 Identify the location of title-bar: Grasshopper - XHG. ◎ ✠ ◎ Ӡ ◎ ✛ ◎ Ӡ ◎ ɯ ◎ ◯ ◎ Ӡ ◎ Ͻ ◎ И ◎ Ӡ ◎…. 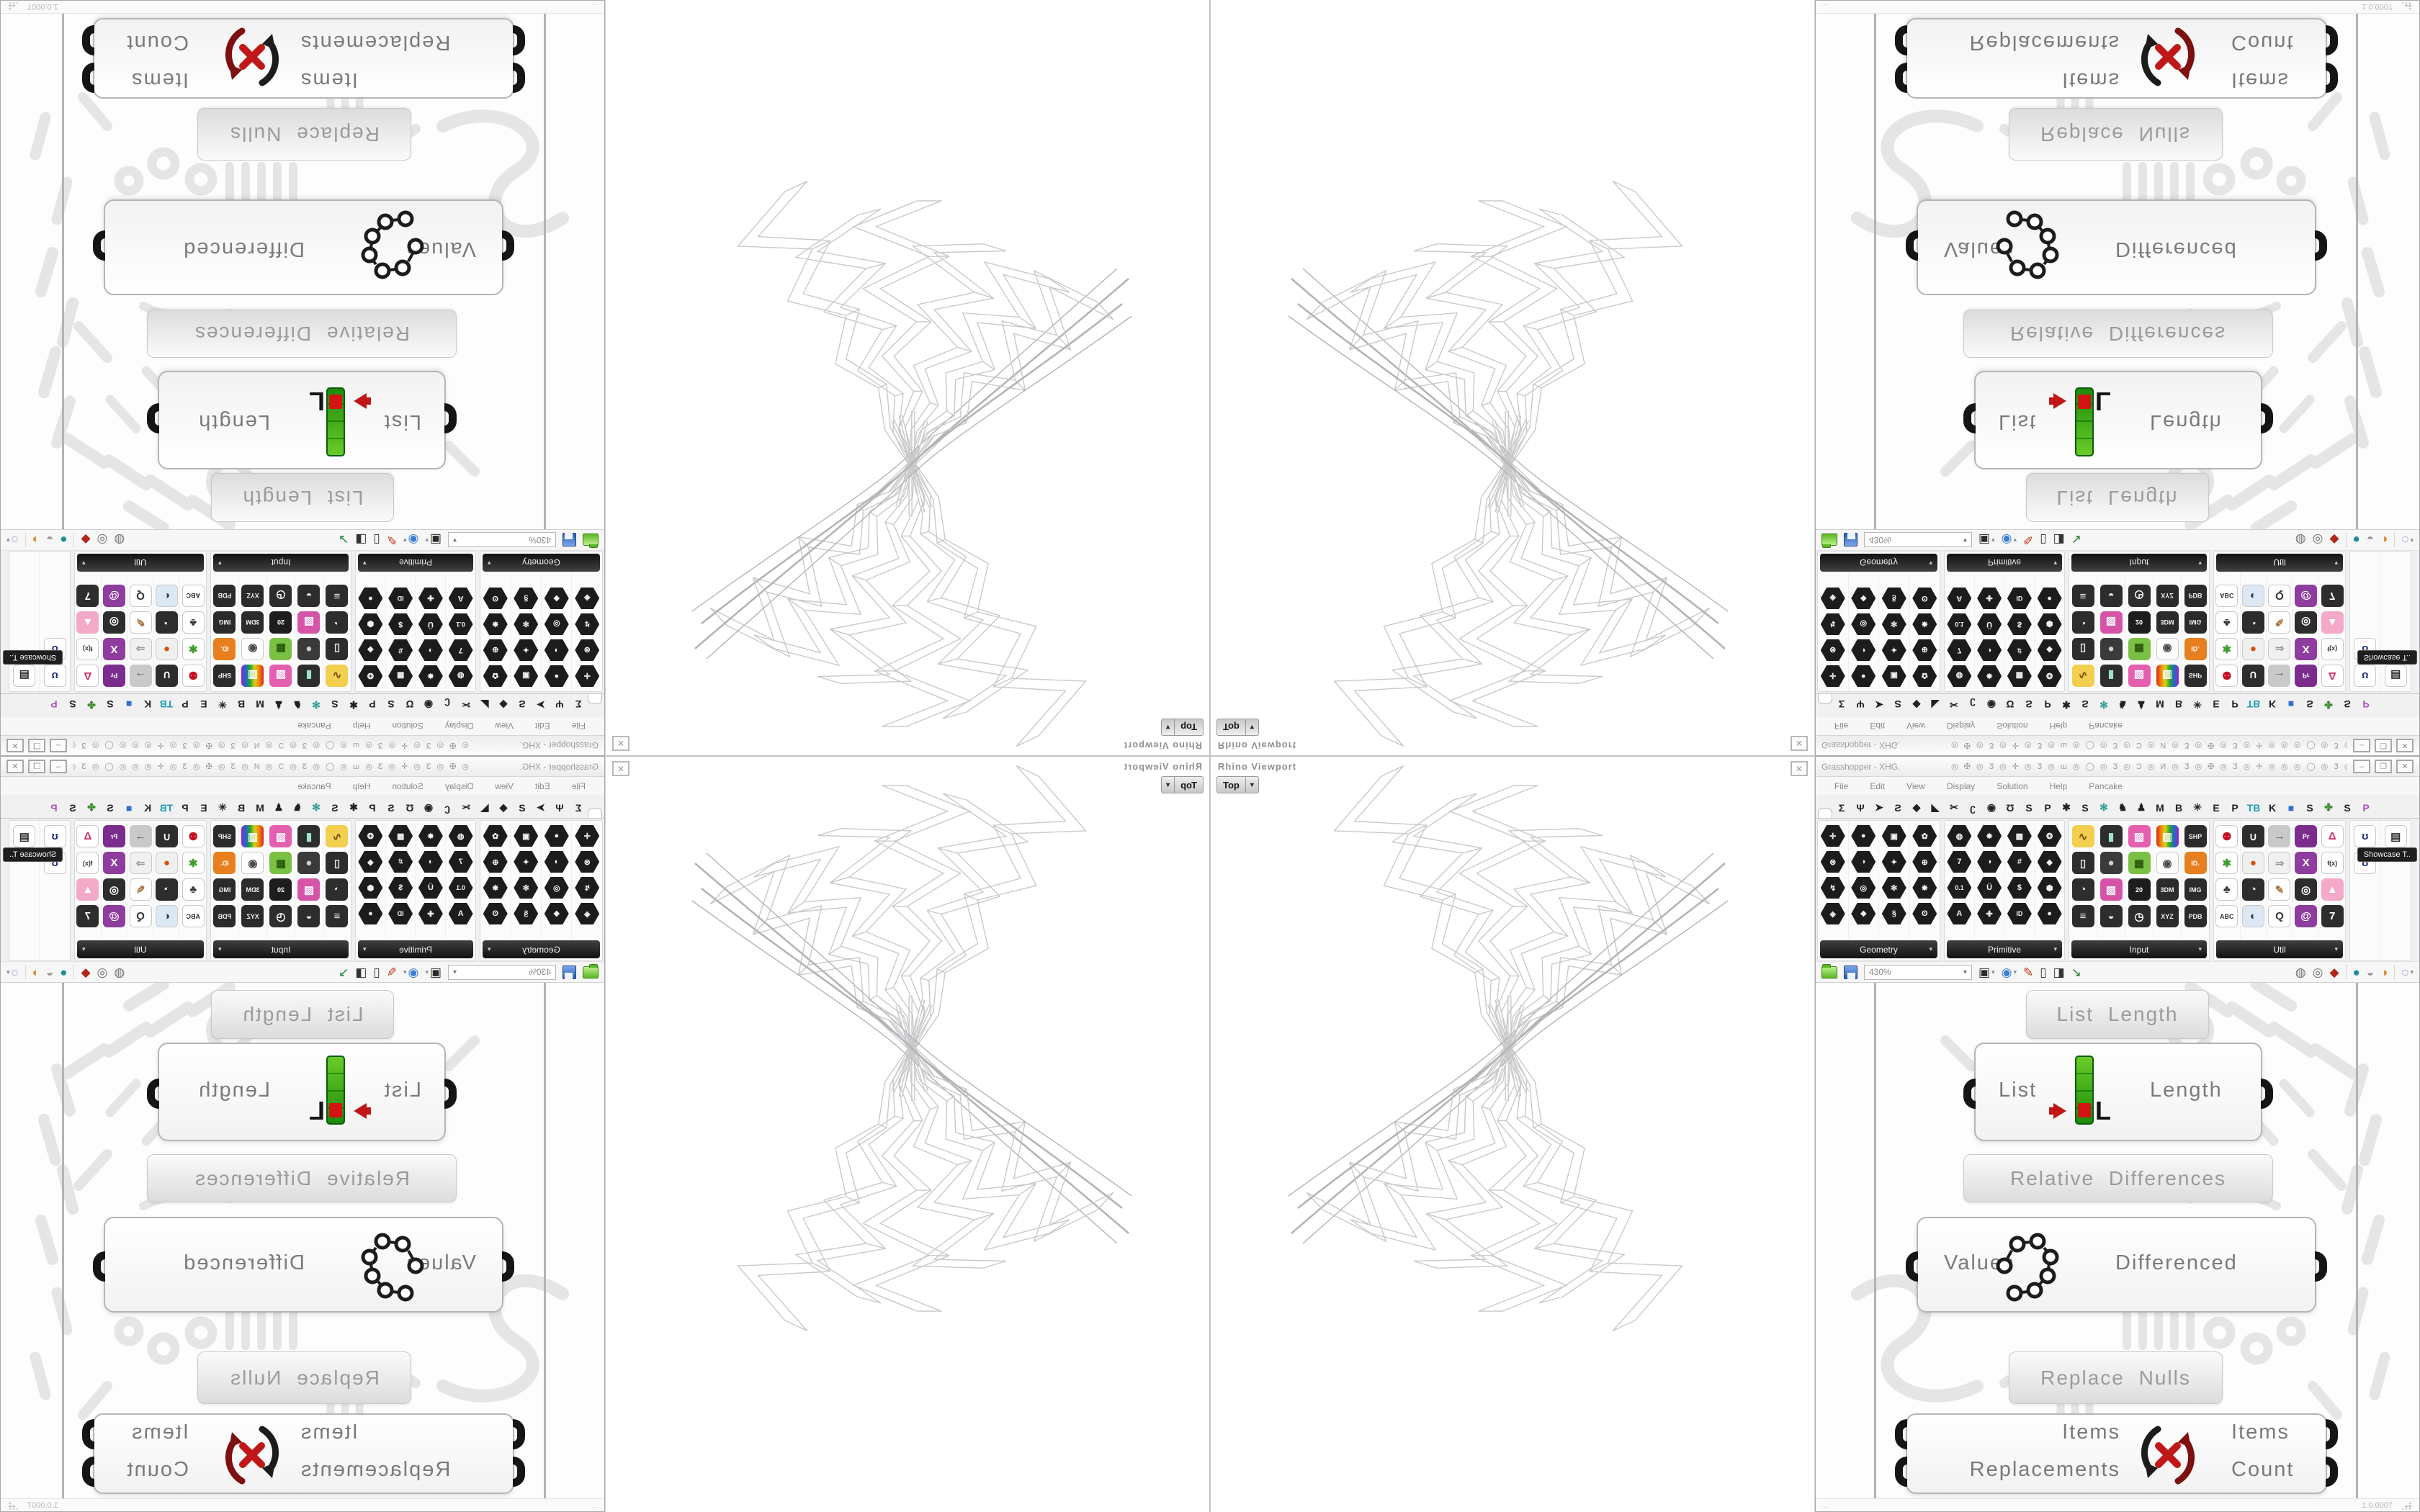
(302, 767).